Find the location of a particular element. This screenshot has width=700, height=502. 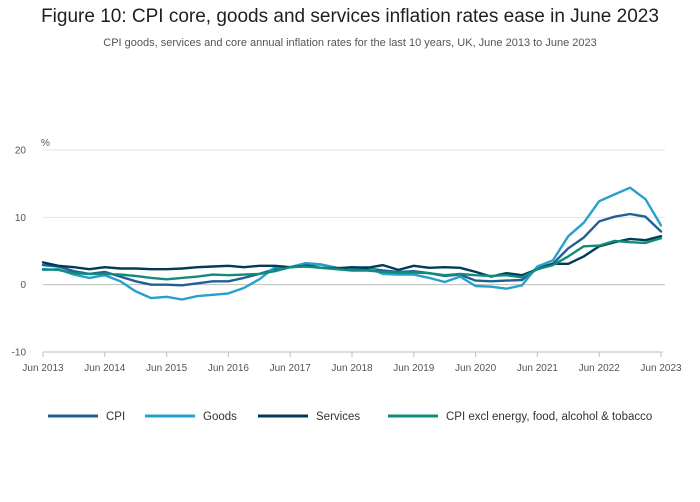

x-tick-label: Jun 2023 is located at coordinates (661, 368).